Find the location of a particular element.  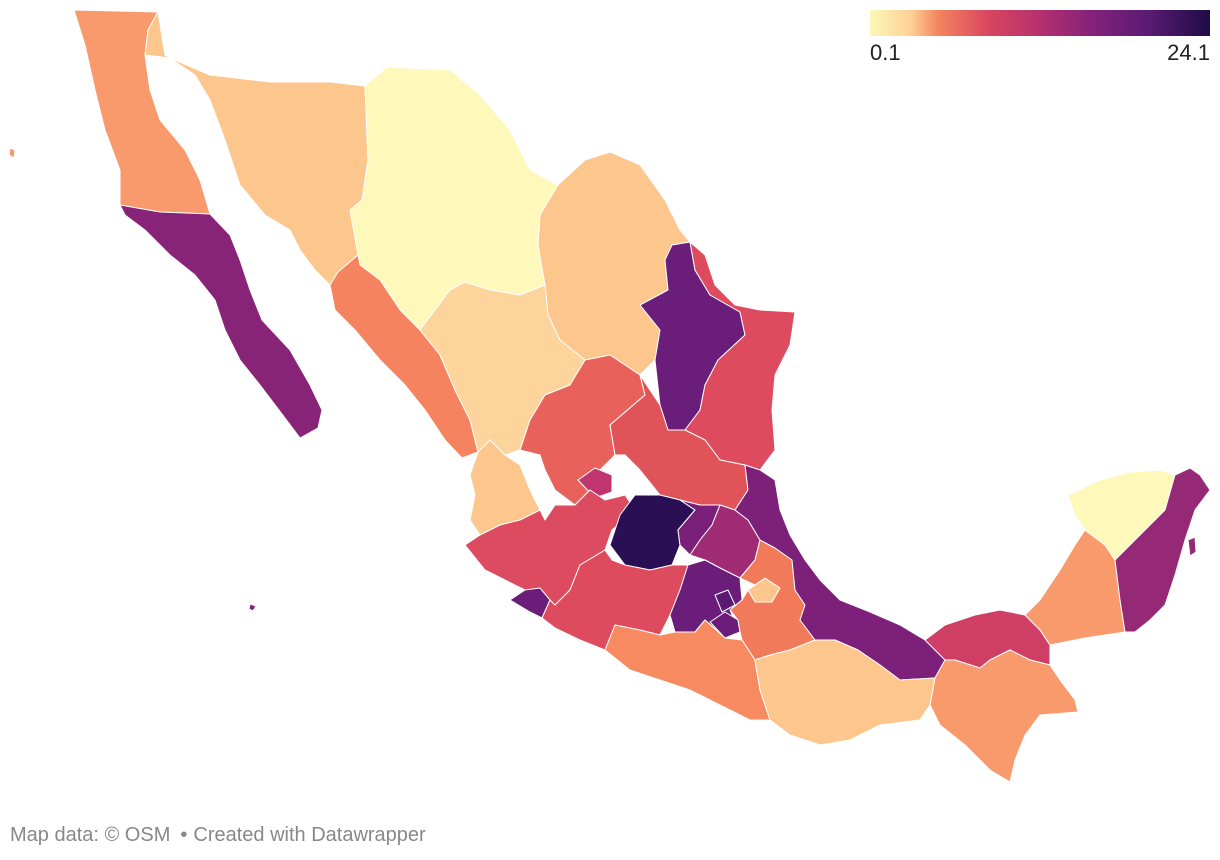

legend-color-scale is located at coordinates (1040, 23).